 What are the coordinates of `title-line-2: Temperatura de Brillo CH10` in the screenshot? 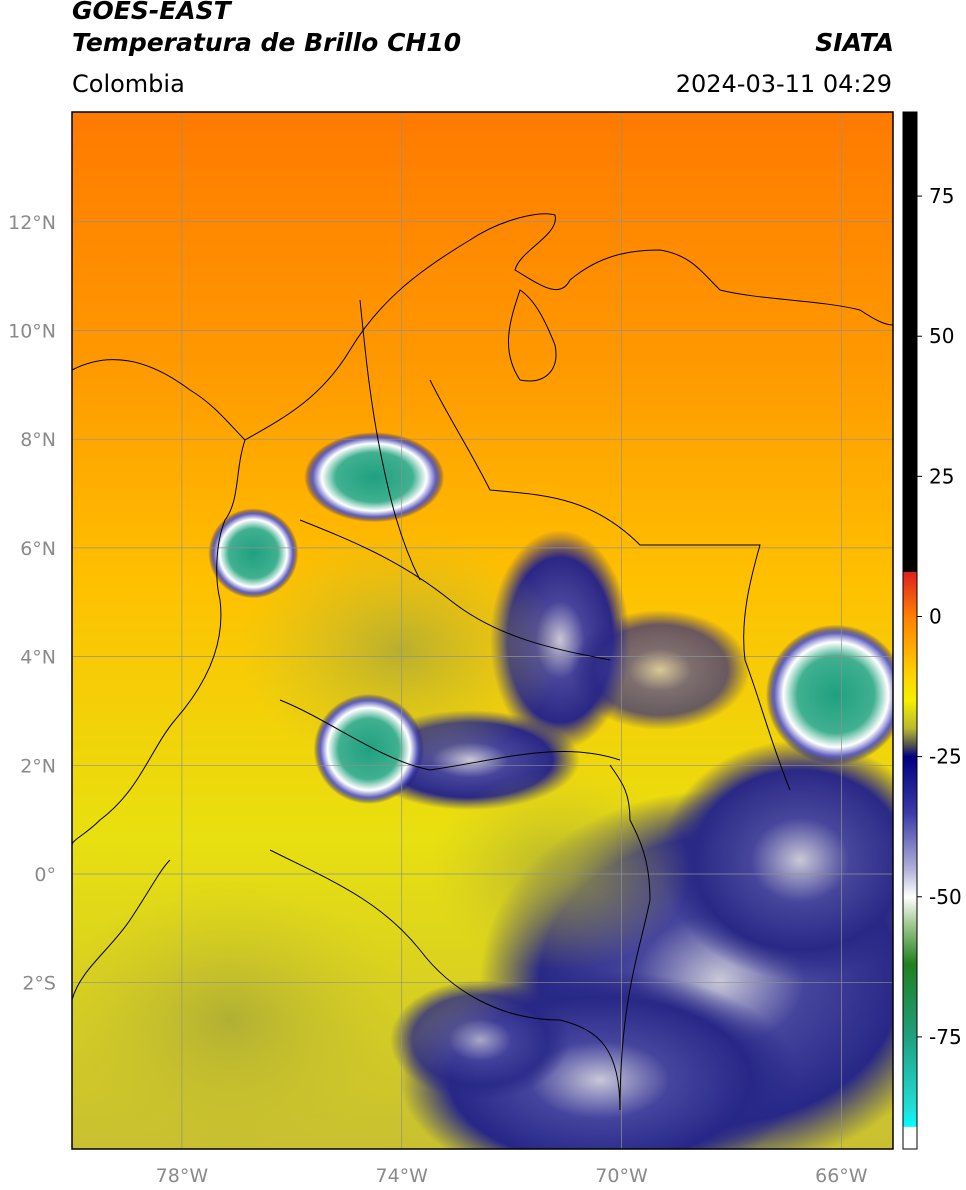 It's located at (267, 42).